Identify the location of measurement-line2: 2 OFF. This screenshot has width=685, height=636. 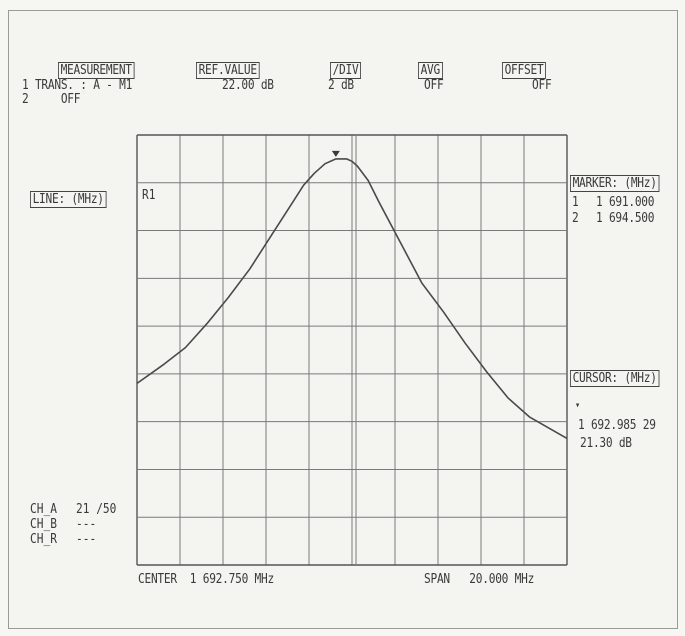
(51, 99).